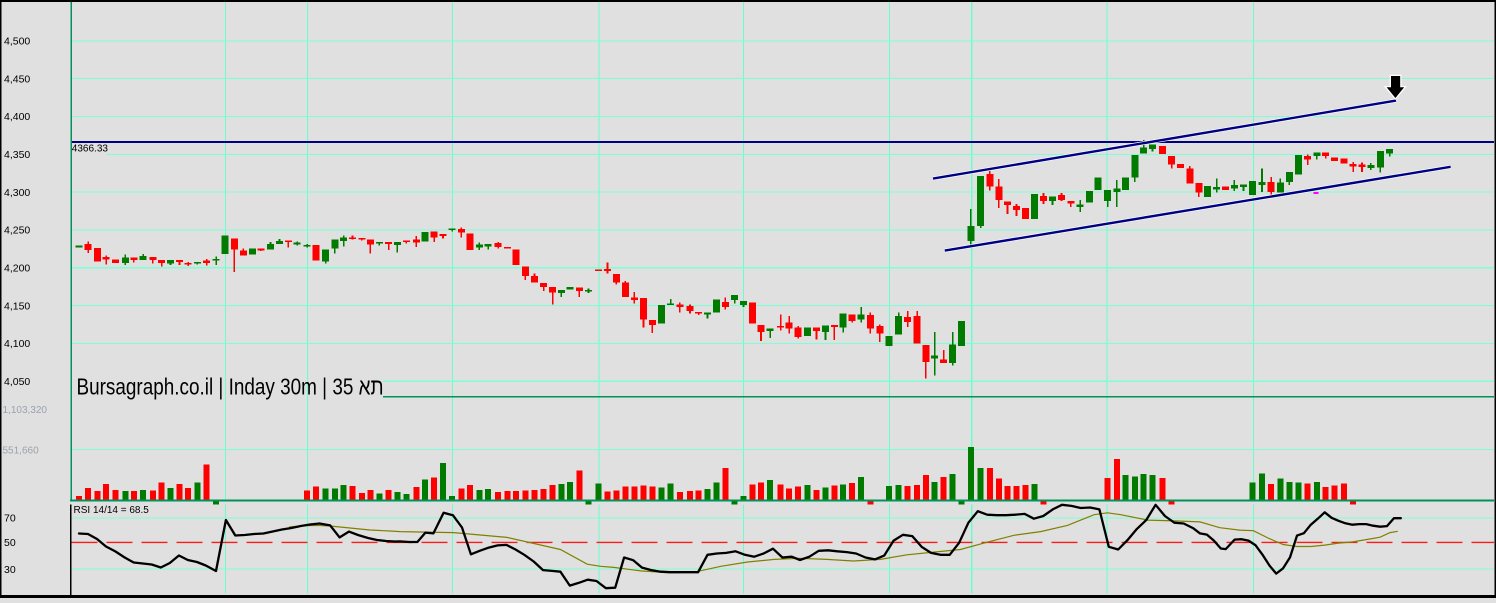  Describe the element at coordinates (17, 269) in the screenshot. I see `svg-text: 4,200` at that location.